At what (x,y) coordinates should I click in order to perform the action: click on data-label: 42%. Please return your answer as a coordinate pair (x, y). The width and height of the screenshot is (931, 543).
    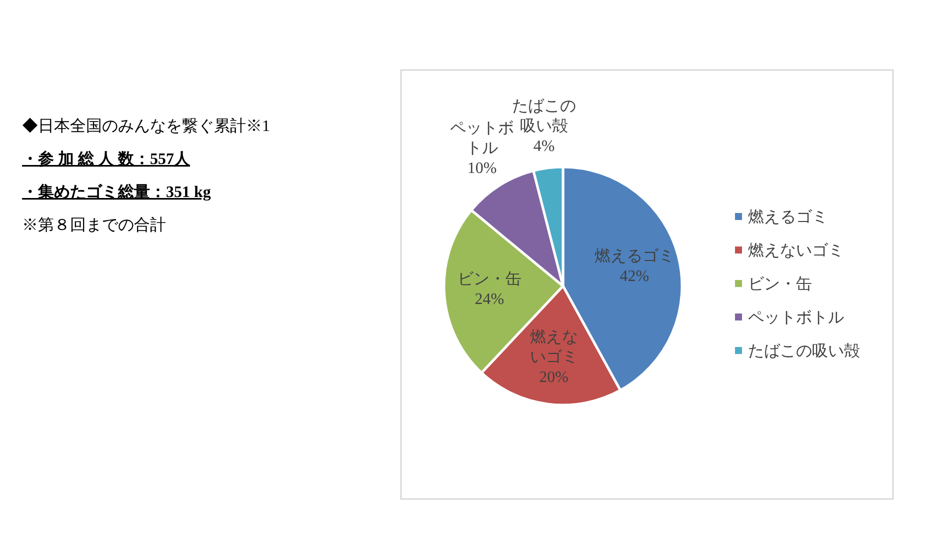
    Looking at the image, I should click on (635, 276).